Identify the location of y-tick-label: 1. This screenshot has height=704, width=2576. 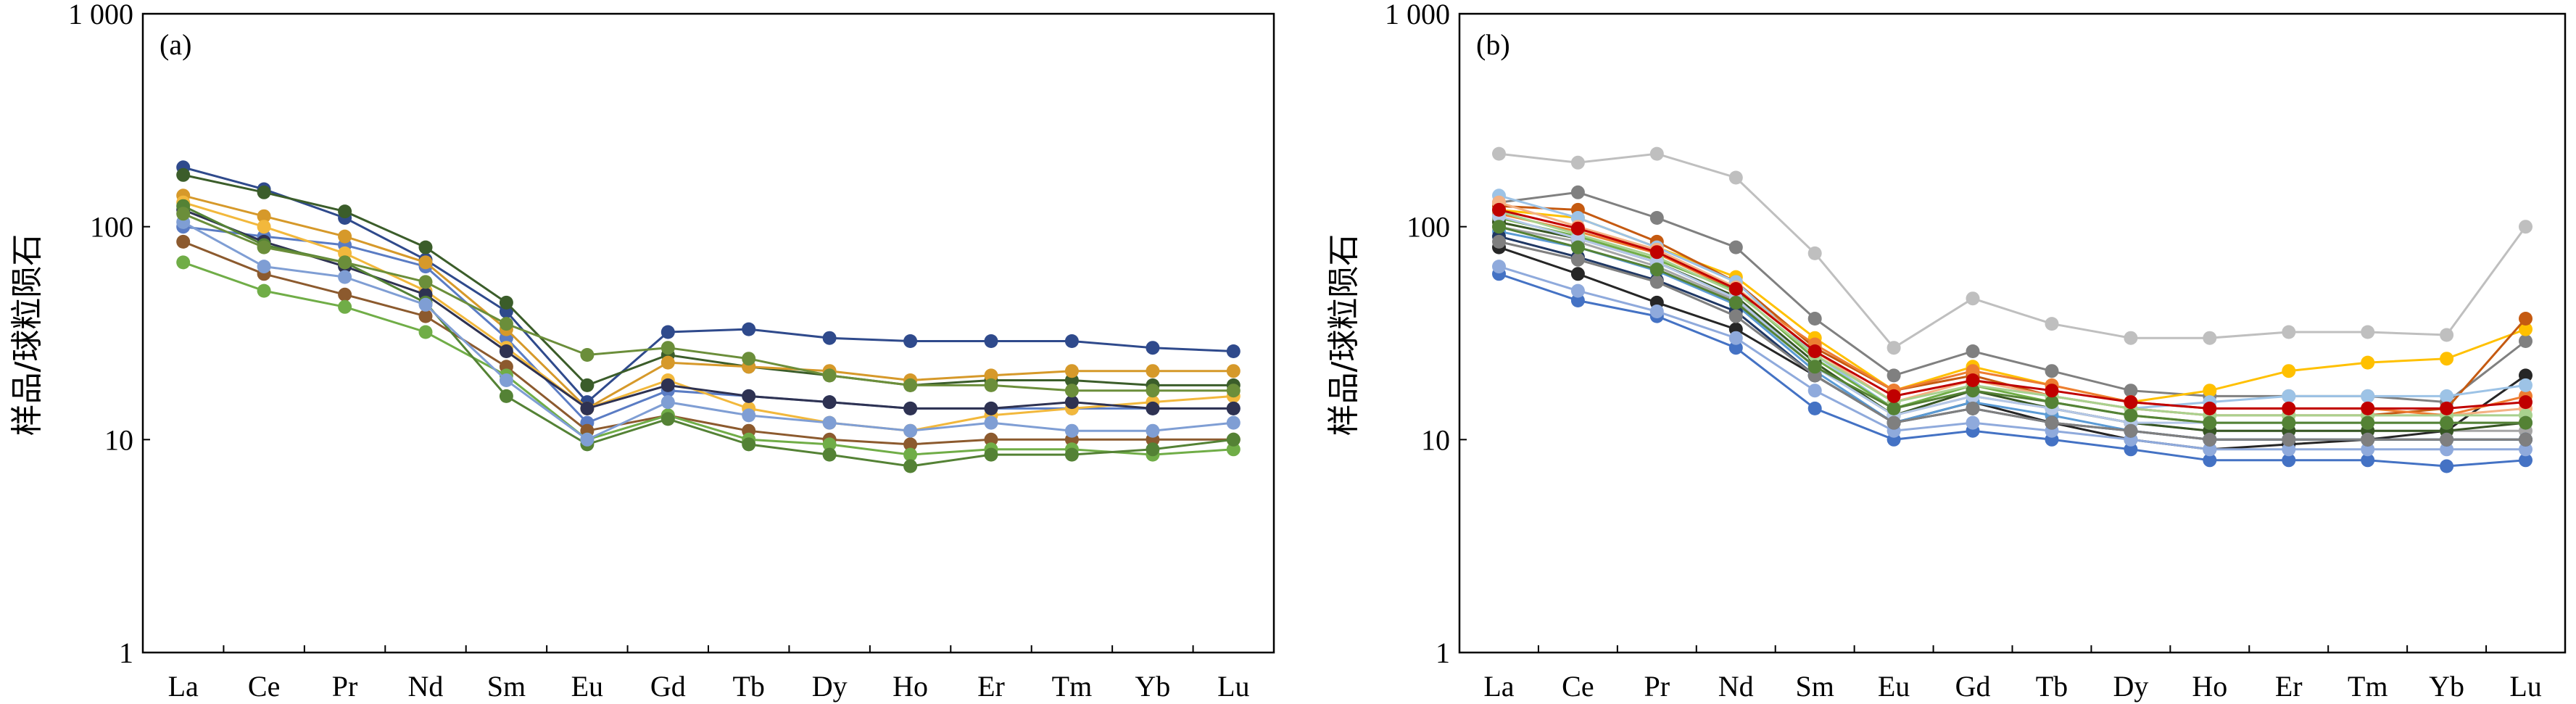
(126, 653).